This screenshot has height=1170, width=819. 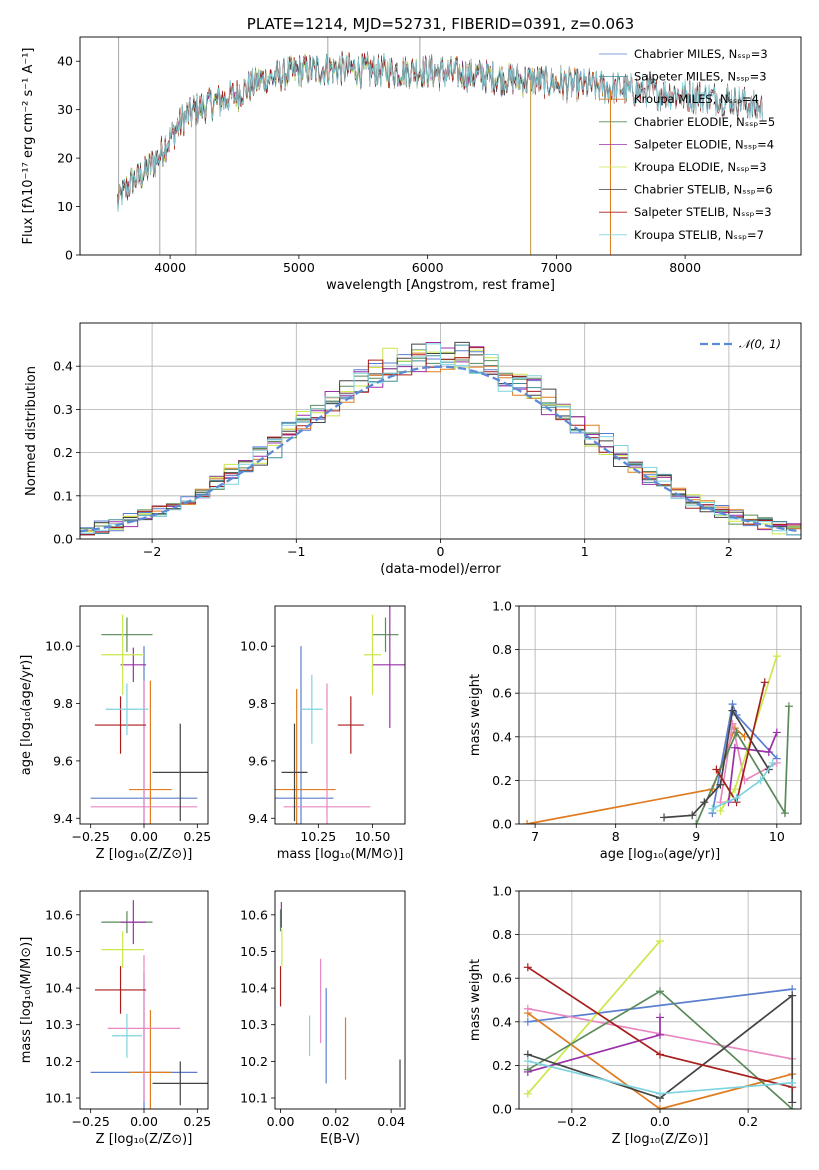 I want to click on x-tick-label: 4000, so click(x=170, y=267).